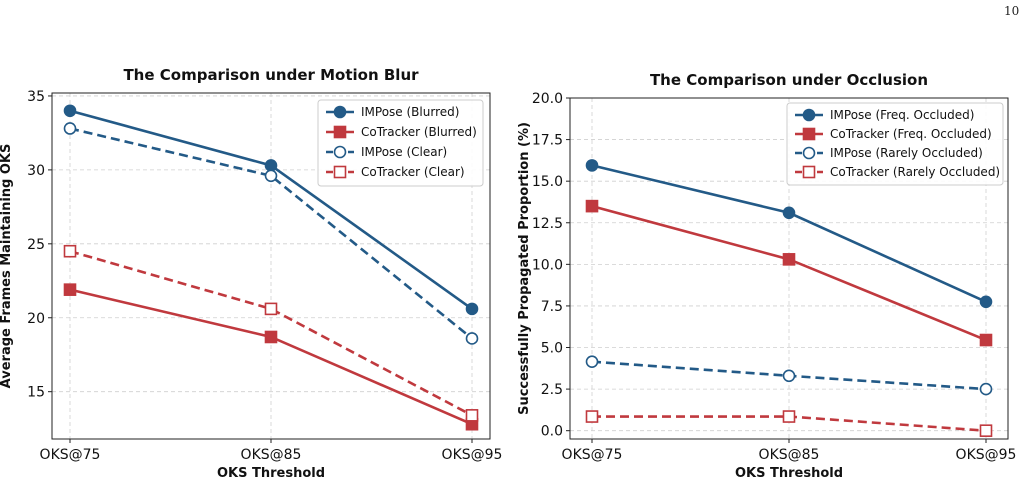  I want to click on legend-label: IMPose (Freq. Occluded), so click(902, 115).